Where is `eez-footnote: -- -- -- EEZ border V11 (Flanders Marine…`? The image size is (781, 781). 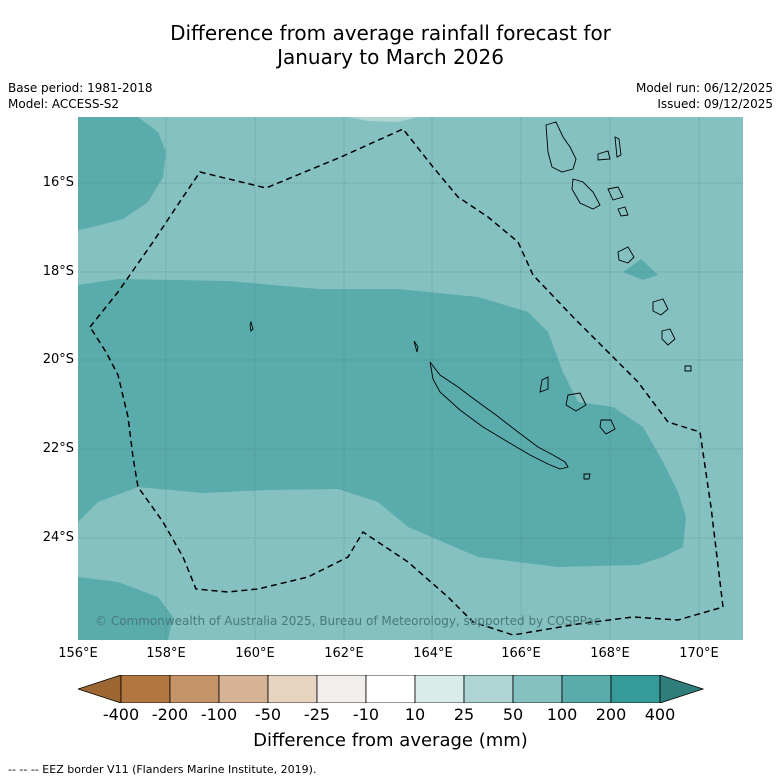 eez-footnote: -- -- -- EEZ border V11 (Flanders Marine… is located at coordinates (162, 769).